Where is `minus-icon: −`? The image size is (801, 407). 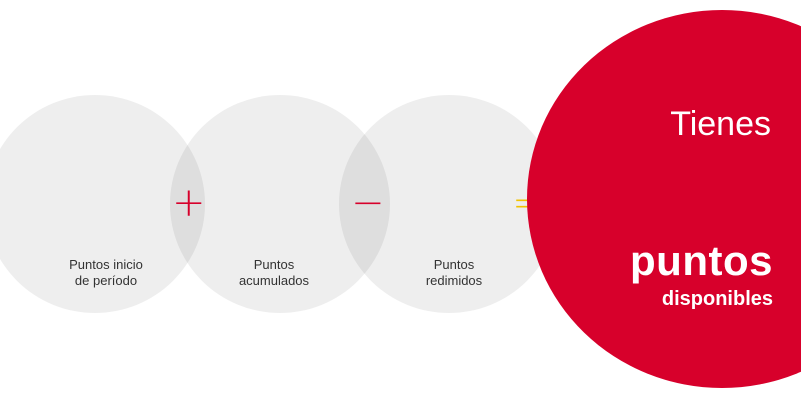
minus-icon: − is located at coordinates (368, 203).